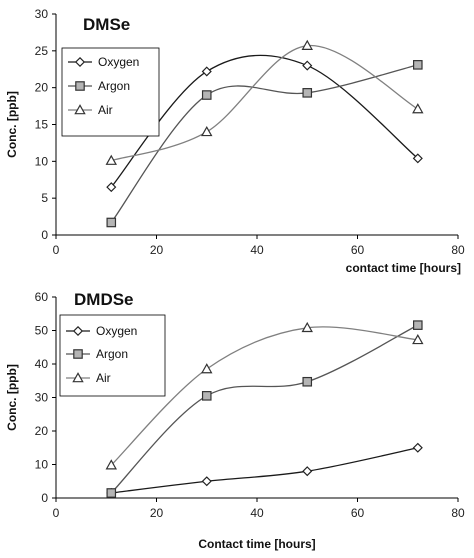 This screenshot has height=558, width=474. What do you see at coordinates (42, 125) in the screenshot?
I see `y-tick-label: 15` at bounding box center [42, 125].